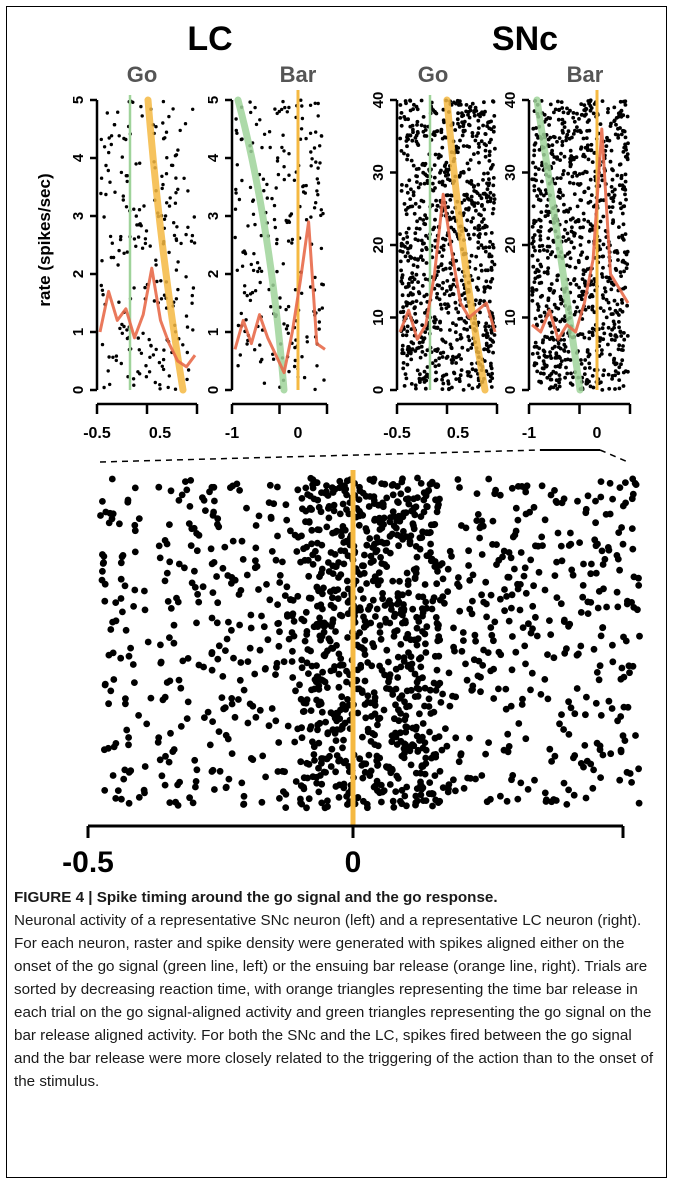 This screenshot has width=673, height=1184. What do you see at coordinates (525, 39) in the screenshot?
I see `group-title-snc: SNc` at bounding box center [525, 39].